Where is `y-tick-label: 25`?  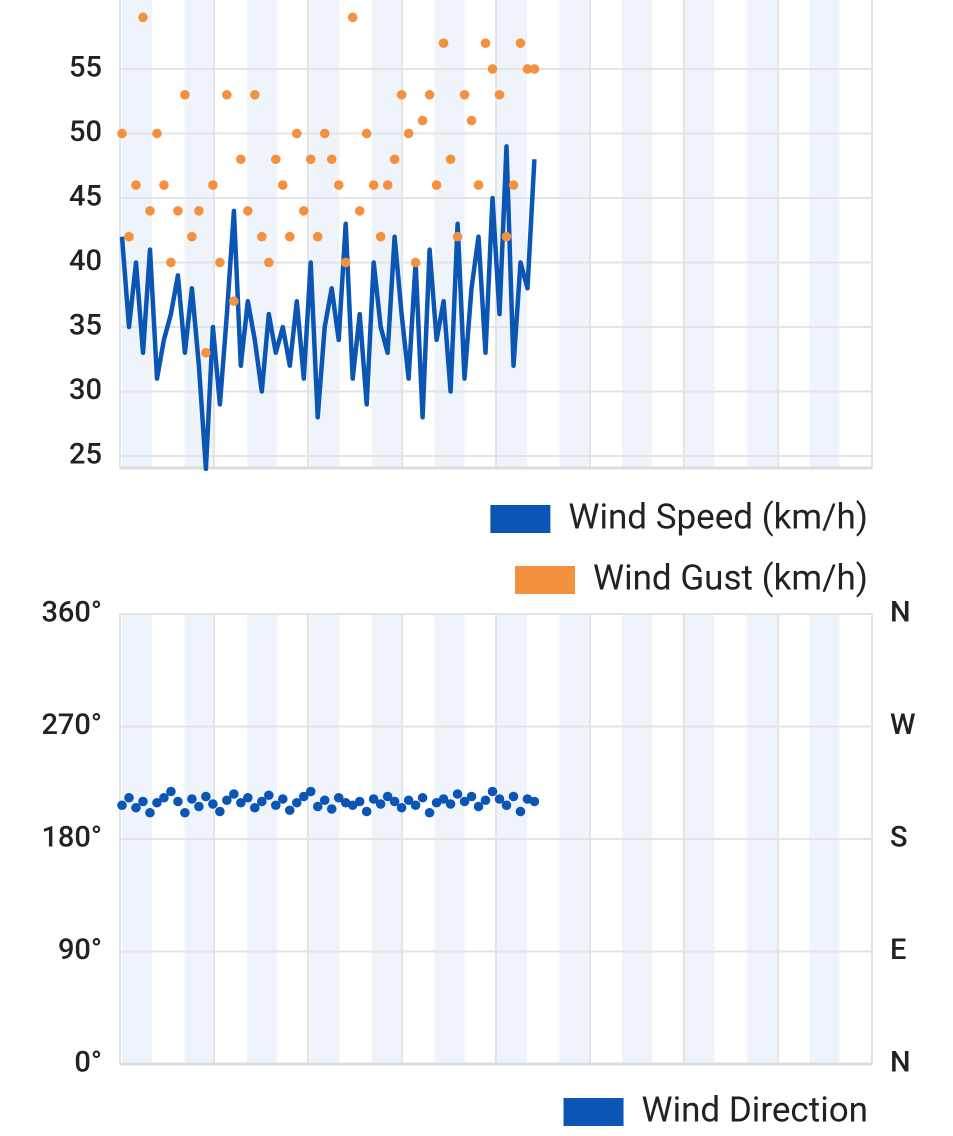 y-tick-label: 25 is located at coordinates (85, 455).